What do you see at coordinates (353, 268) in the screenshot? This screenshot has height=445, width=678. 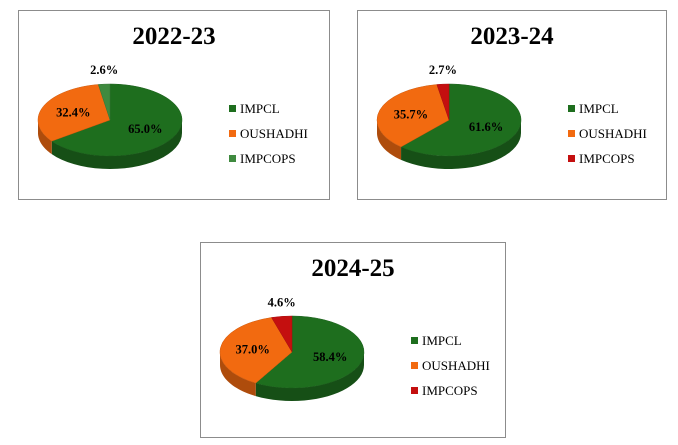 I see `chart-title: 2024-25` at bounding box center [353, 268].